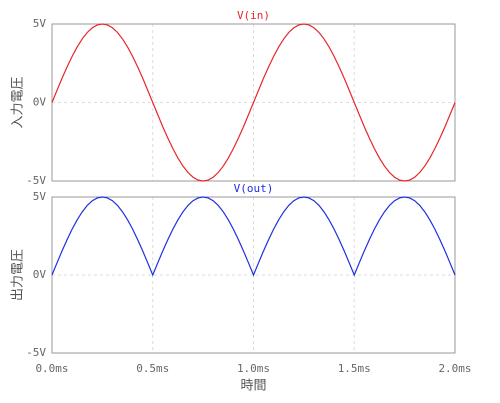 The width and height of the screenshot is (500, 403). What do you see at coordinates (253, 386) in the screenshot?
I see `x-axis-label: 時間` at bounding box center [253, 386].